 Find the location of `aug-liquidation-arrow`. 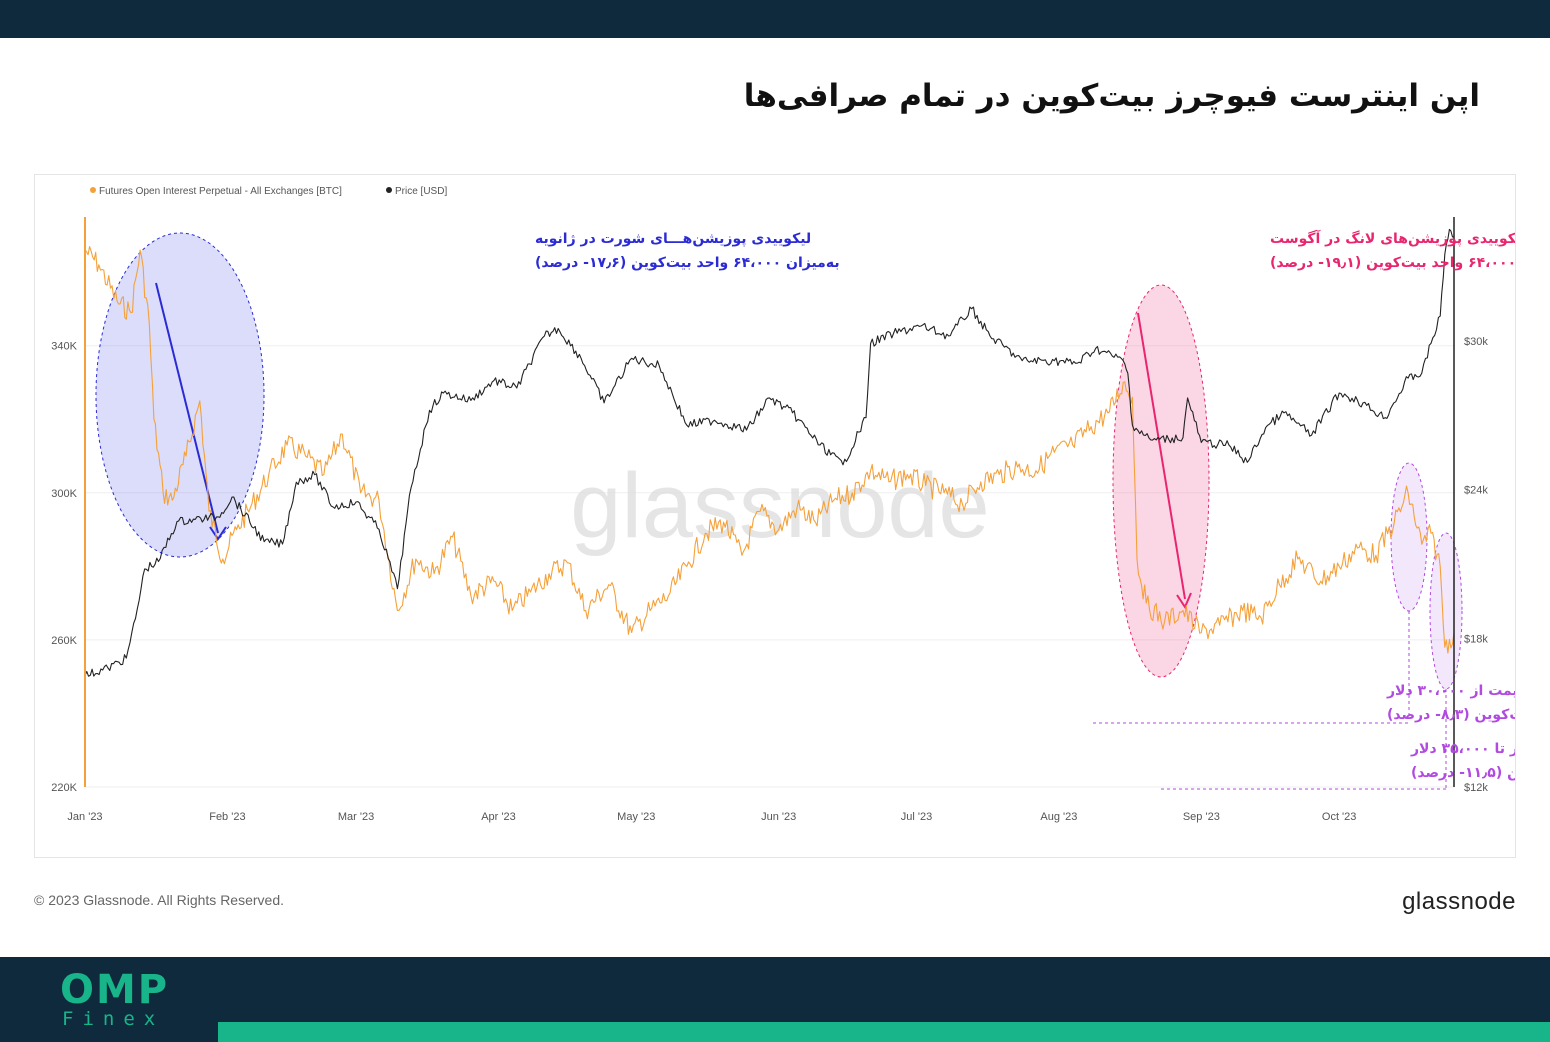

aug-liquidation-arrow is located at coordinates (1161, 456).